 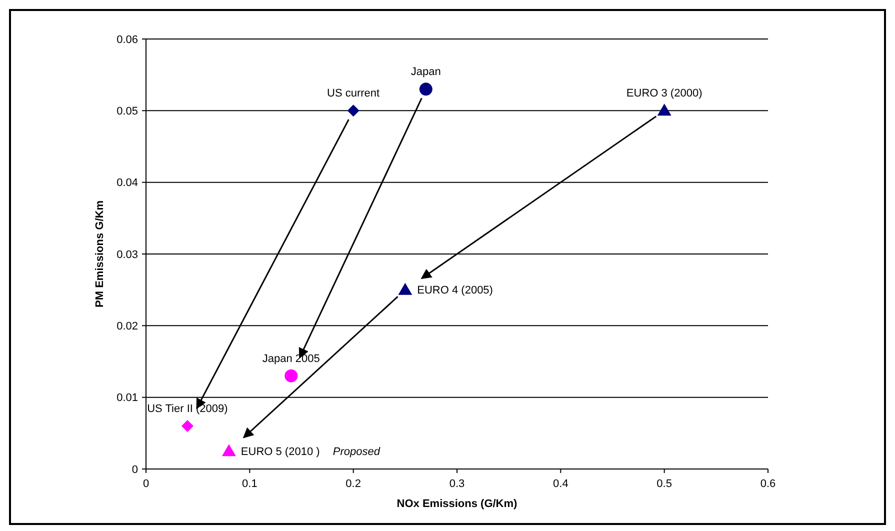 I want to click on x-tick-label: 0, so click(x=146, y=484).